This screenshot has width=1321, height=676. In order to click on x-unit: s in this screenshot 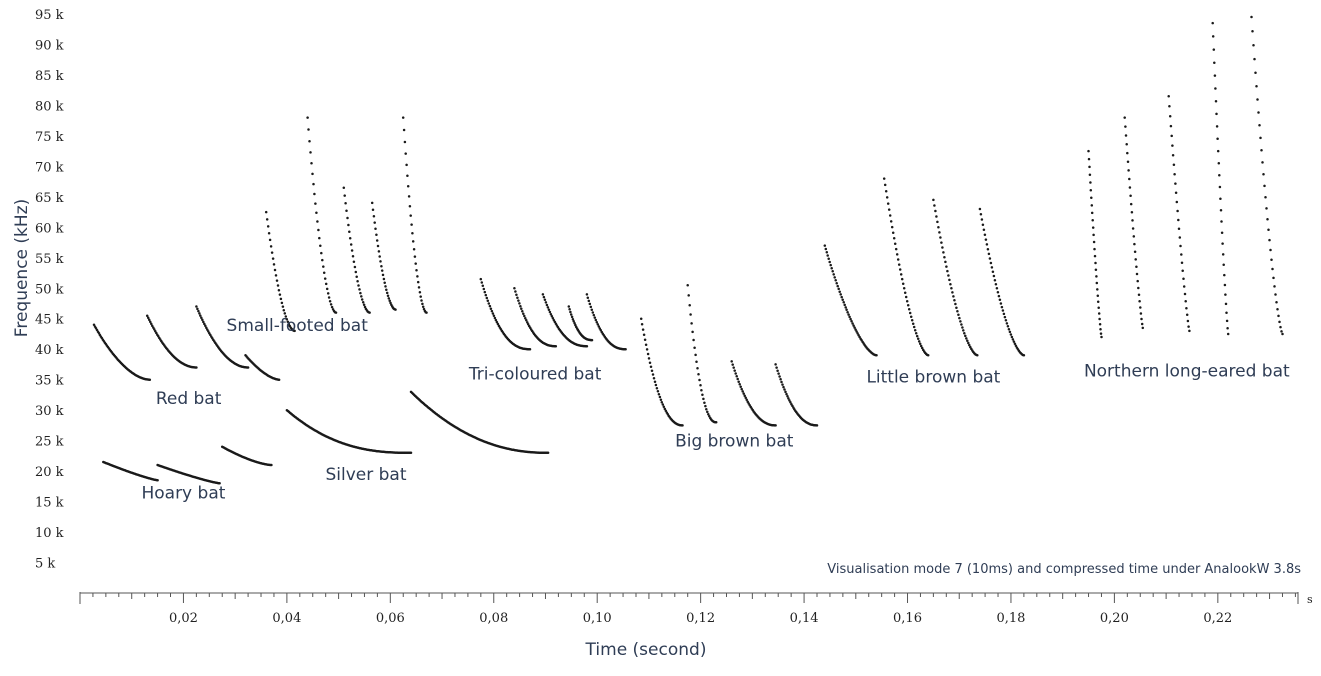, I will do `click(1310, 599)`.